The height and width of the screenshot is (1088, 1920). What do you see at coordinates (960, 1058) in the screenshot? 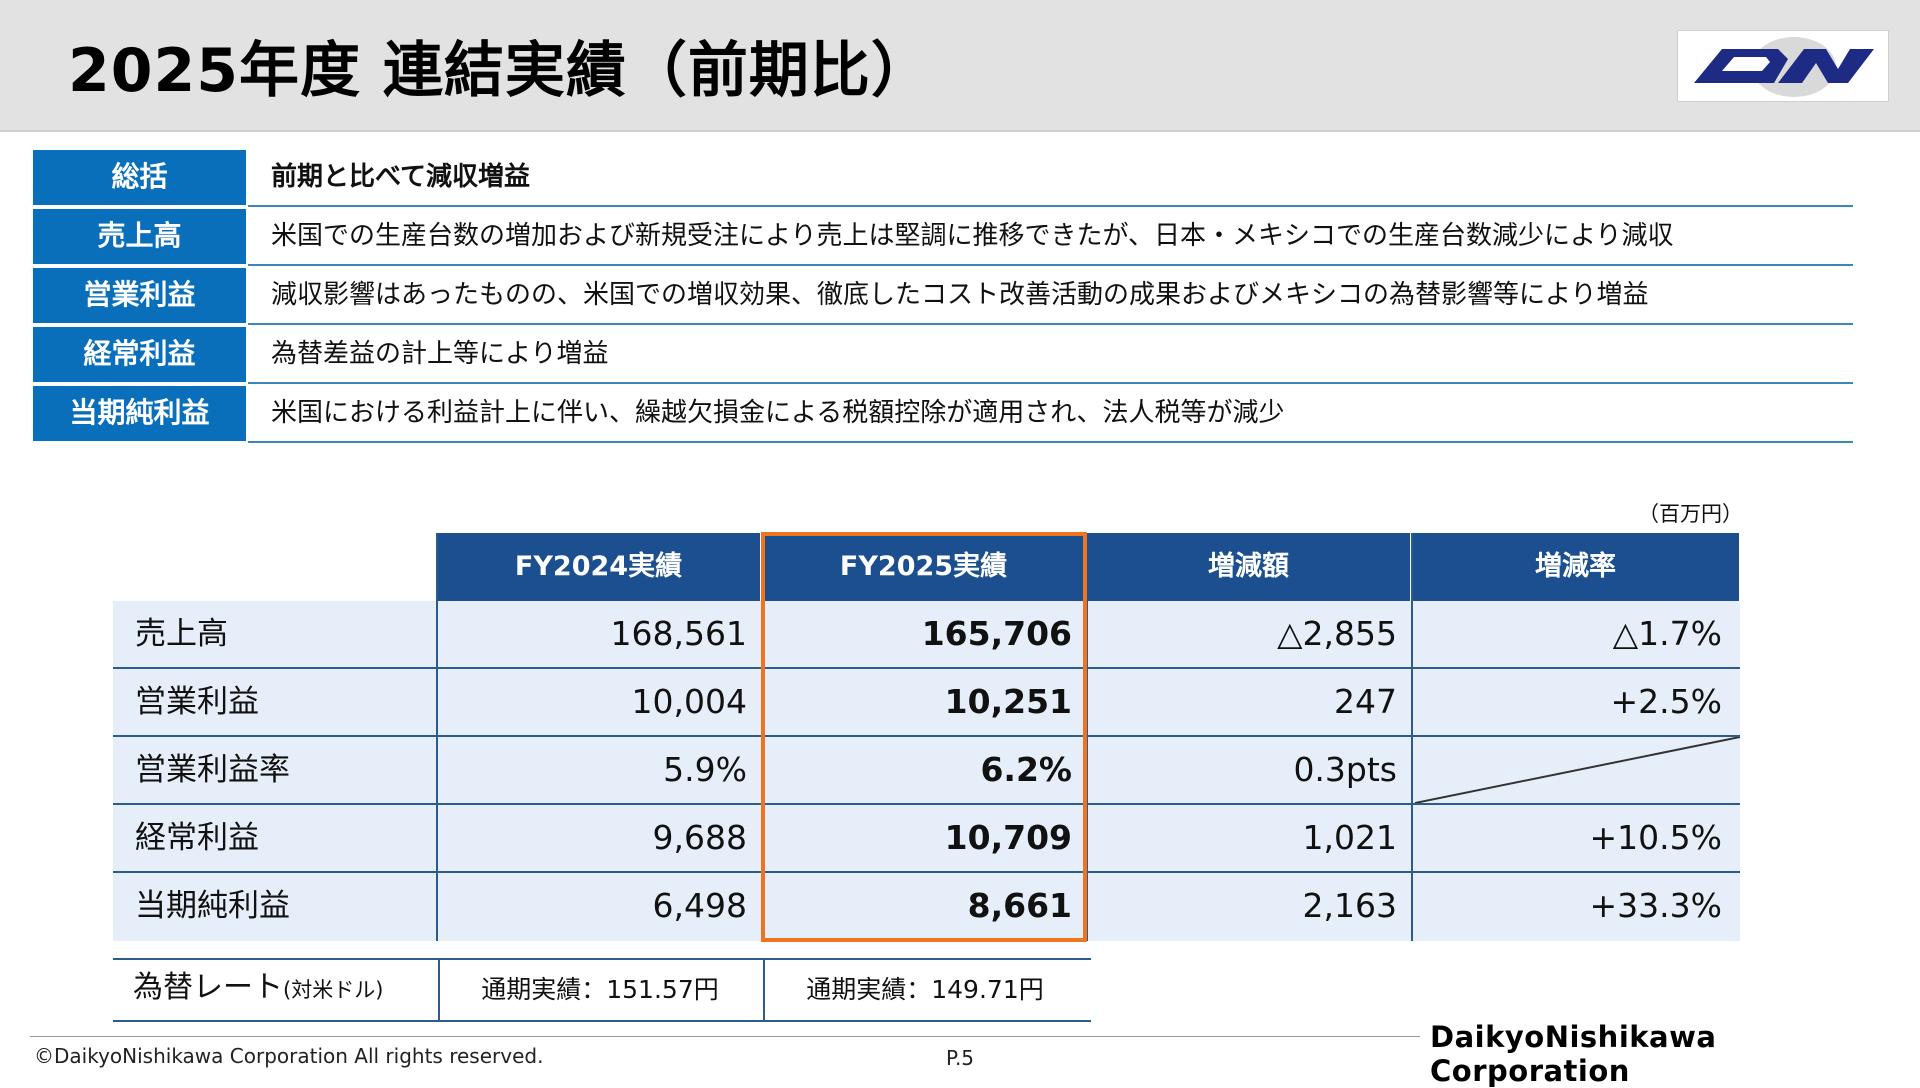
I see `page-number: P.5` at bounding box center [960, 1058].